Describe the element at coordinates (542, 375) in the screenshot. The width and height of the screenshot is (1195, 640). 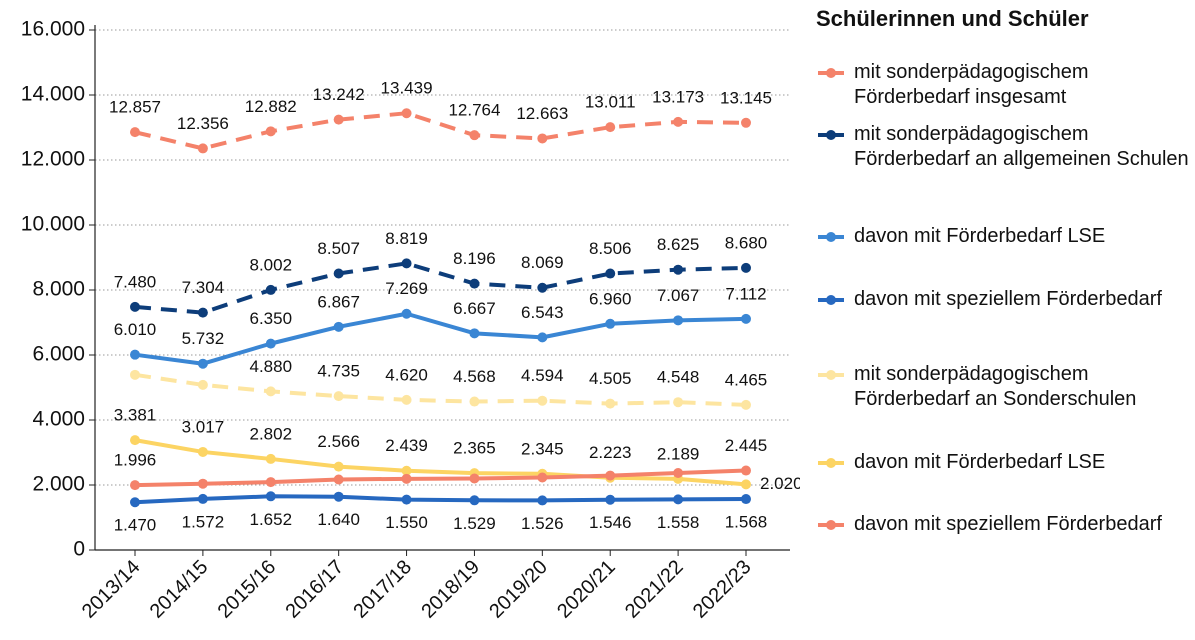
I see `data-label: 4.594` at that location.